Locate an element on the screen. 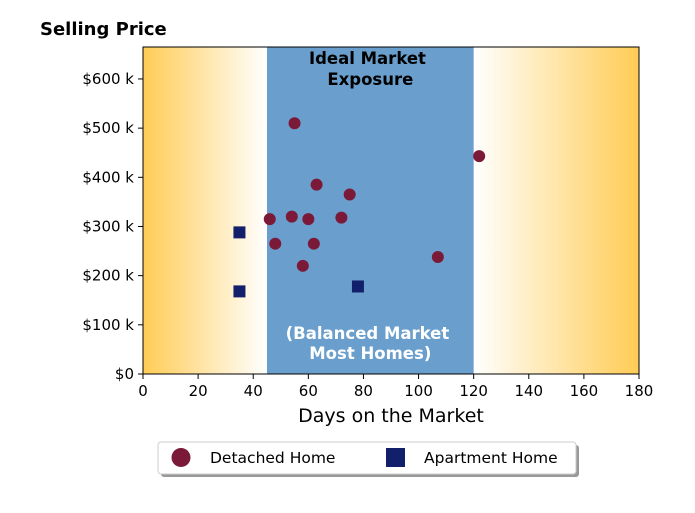 This screenshot has width=695, height=513. x-tick-label-3: 60 is located at coordinates (308, 391).